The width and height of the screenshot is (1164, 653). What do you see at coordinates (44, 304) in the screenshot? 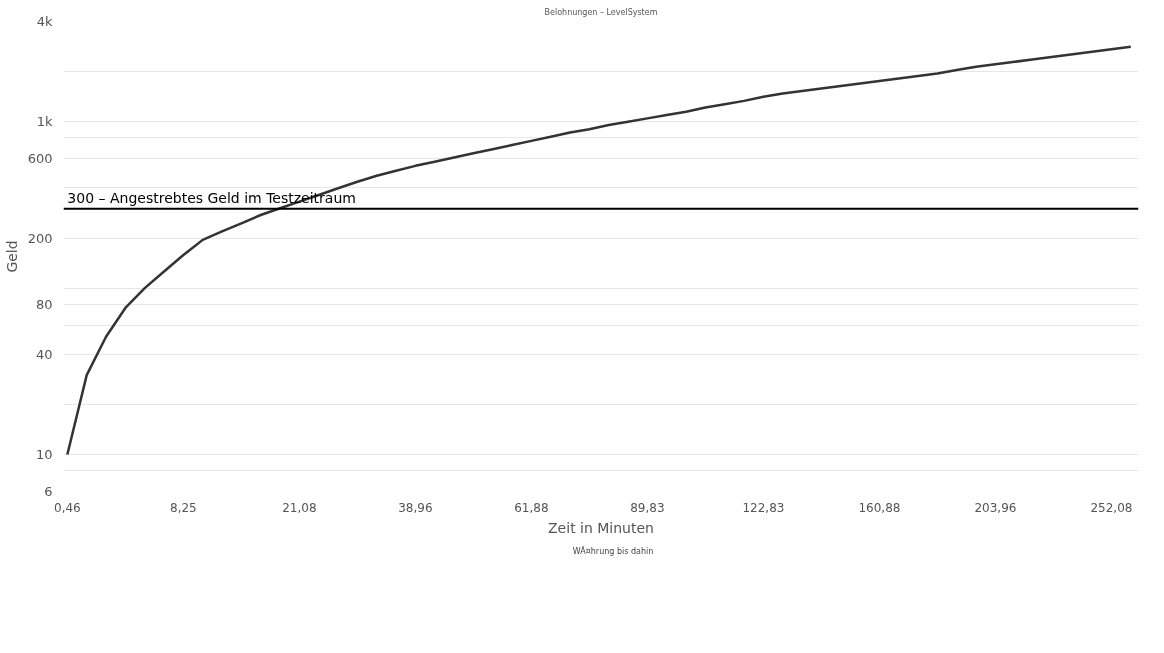
I see `y-tick-label: 80` at bounding box center [44, 304].